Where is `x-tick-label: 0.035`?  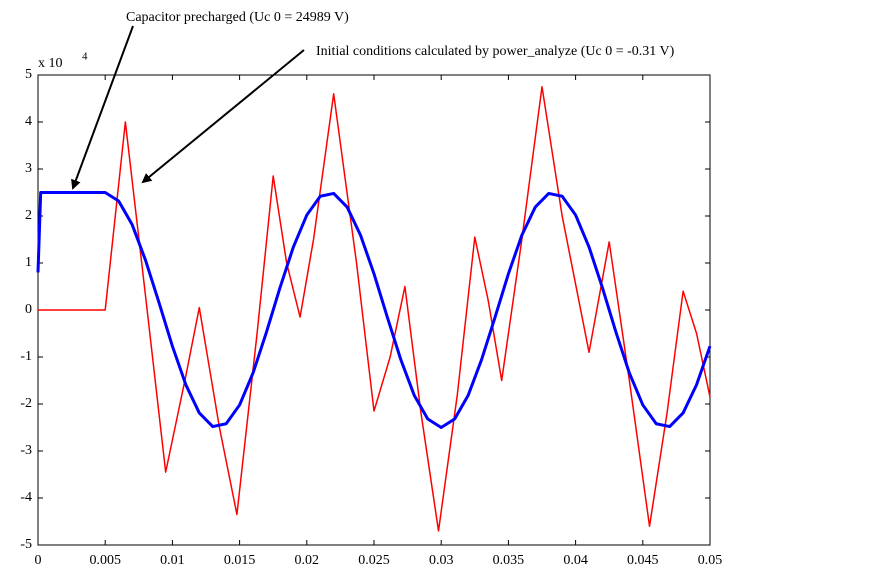
x-tick-label: 0.035 is located at coordinates (509, 560).